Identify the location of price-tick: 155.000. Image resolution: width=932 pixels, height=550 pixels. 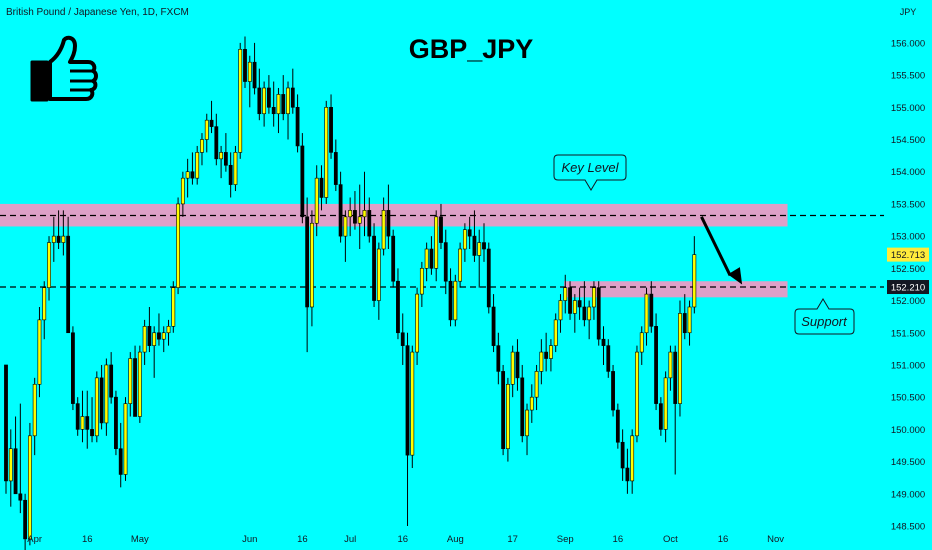
(908, 108).